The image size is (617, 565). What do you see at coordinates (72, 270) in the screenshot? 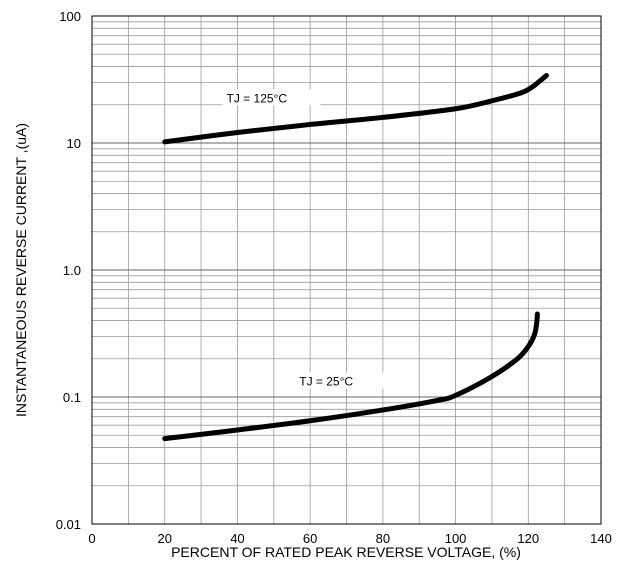
I see `y-tick-label: 1.0` at bounding box center [72, 270].